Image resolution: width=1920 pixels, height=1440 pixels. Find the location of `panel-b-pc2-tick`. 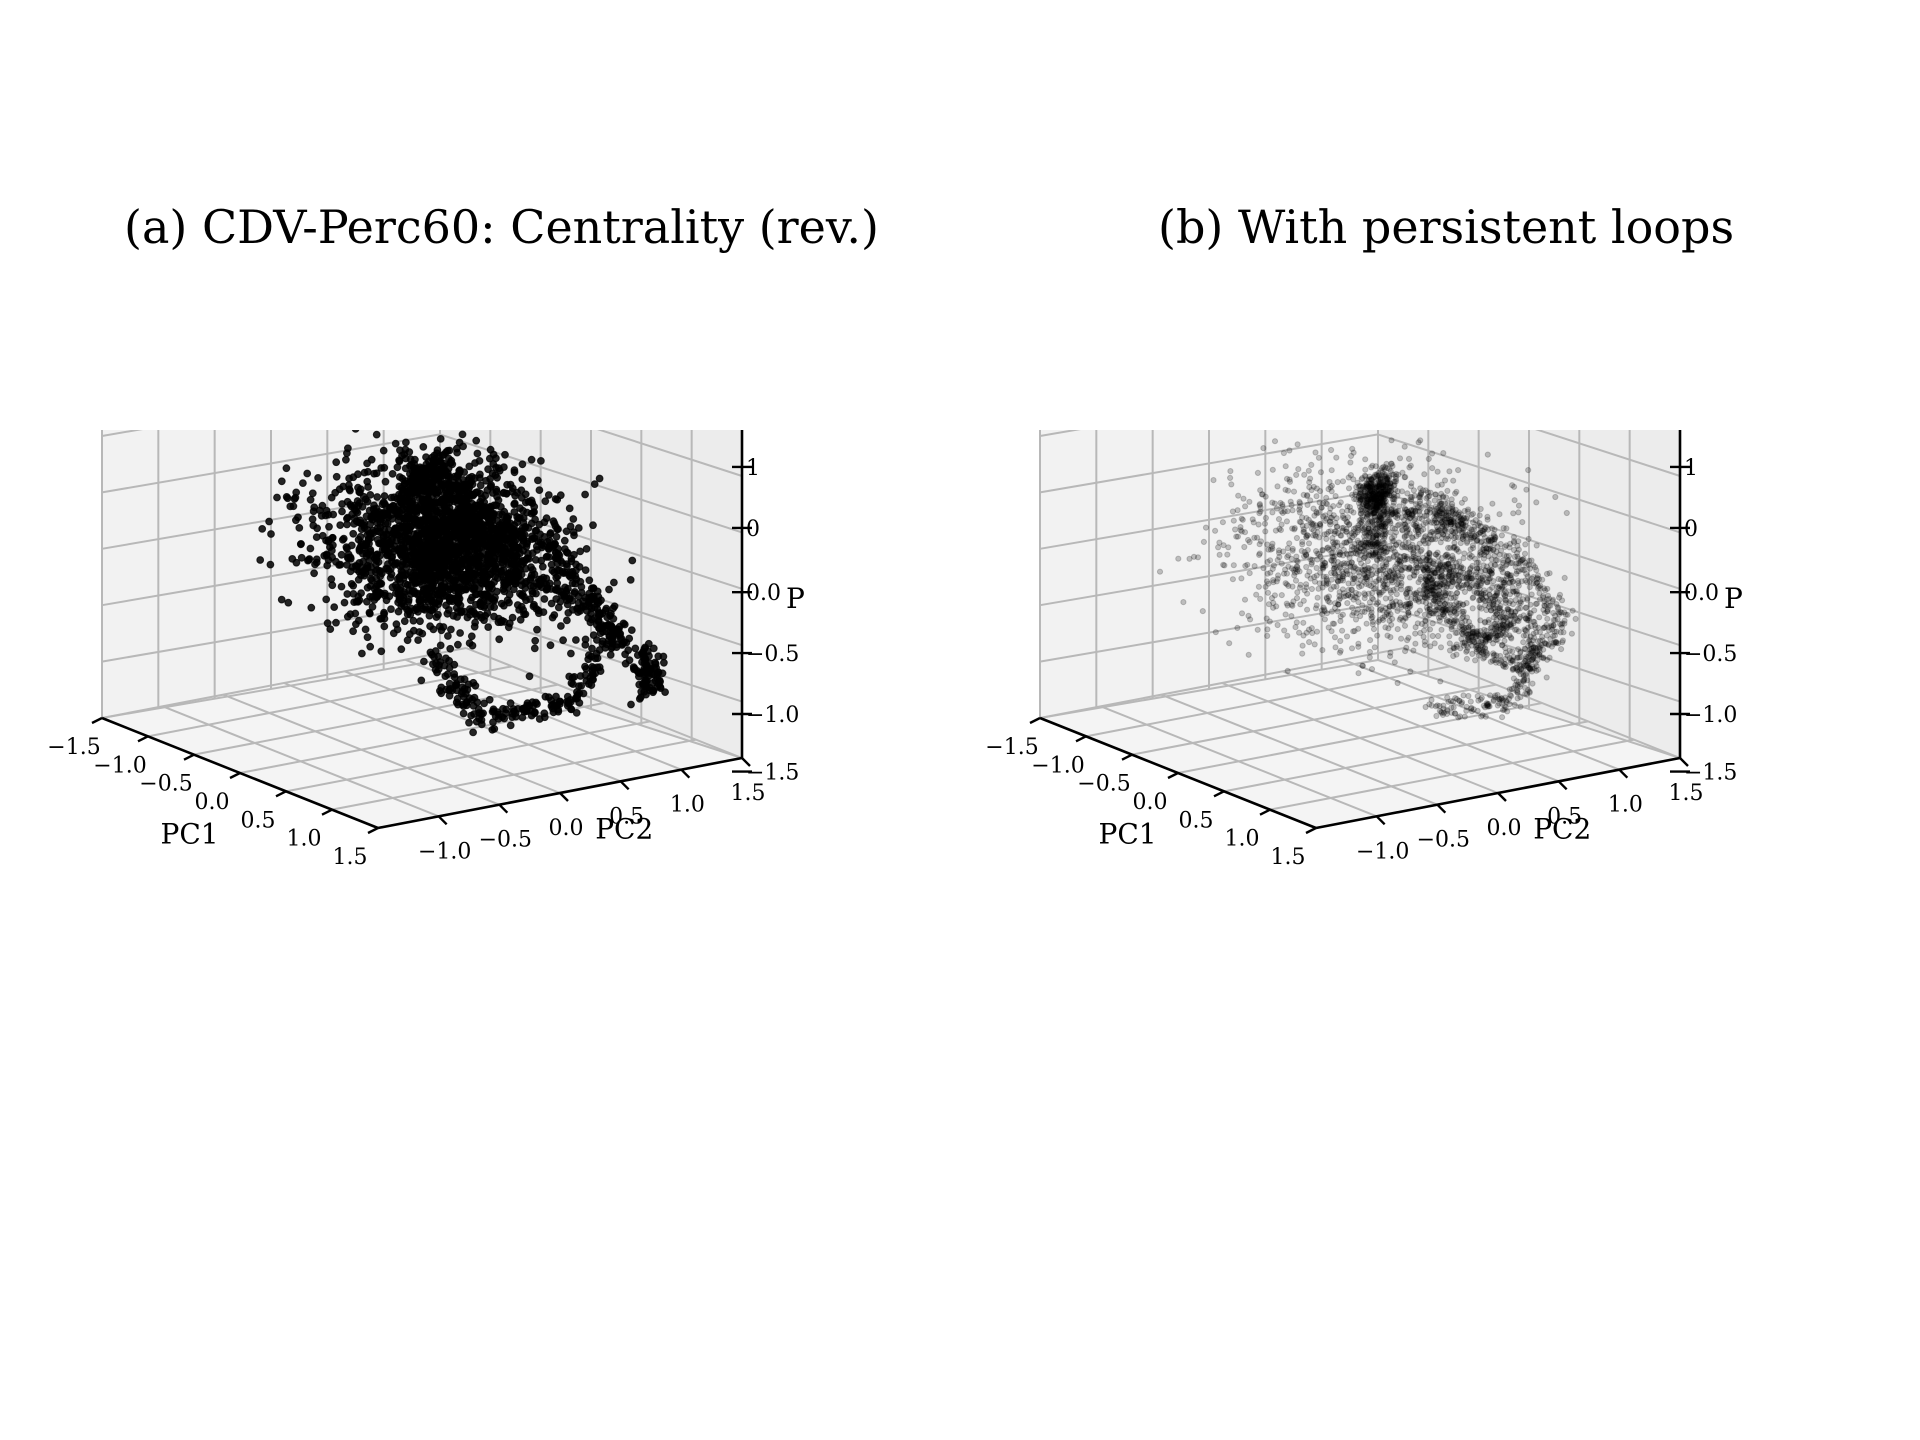

panel-b-pc2-tick is located at coordinates (1562, 785).